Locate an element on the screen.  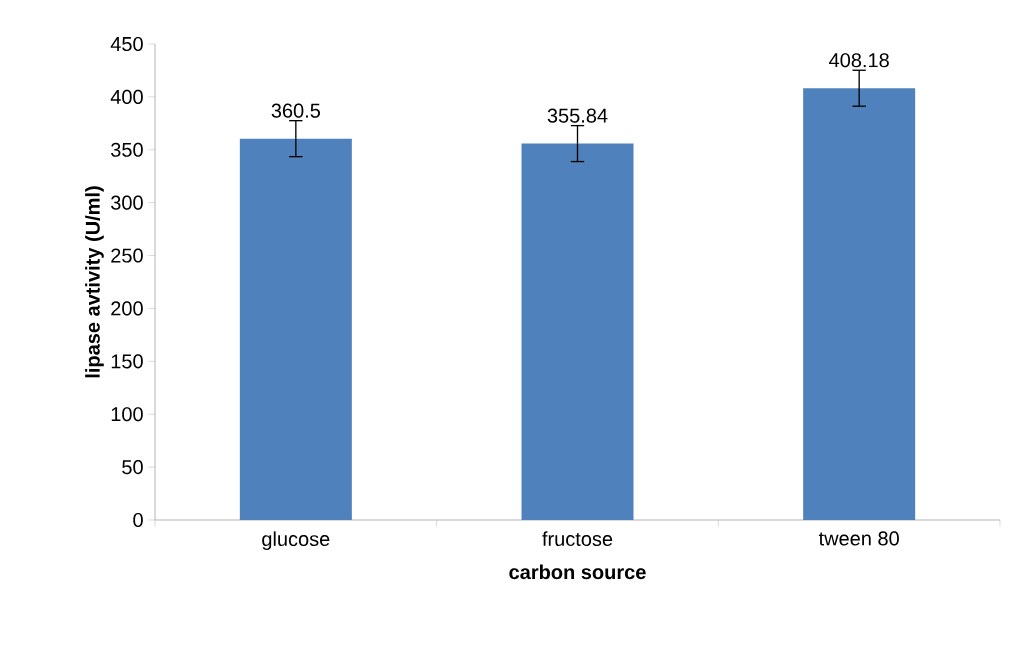
x-axis-title: carbon source is located at coordinates (577, 572).